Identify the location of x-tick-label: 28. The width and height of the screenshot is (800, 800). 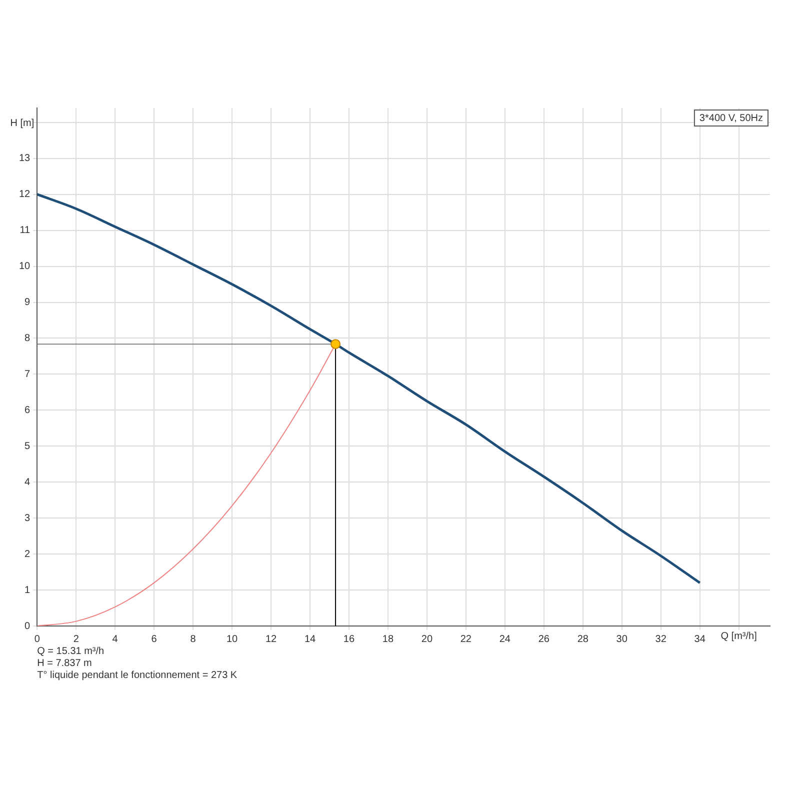
(583, 639).